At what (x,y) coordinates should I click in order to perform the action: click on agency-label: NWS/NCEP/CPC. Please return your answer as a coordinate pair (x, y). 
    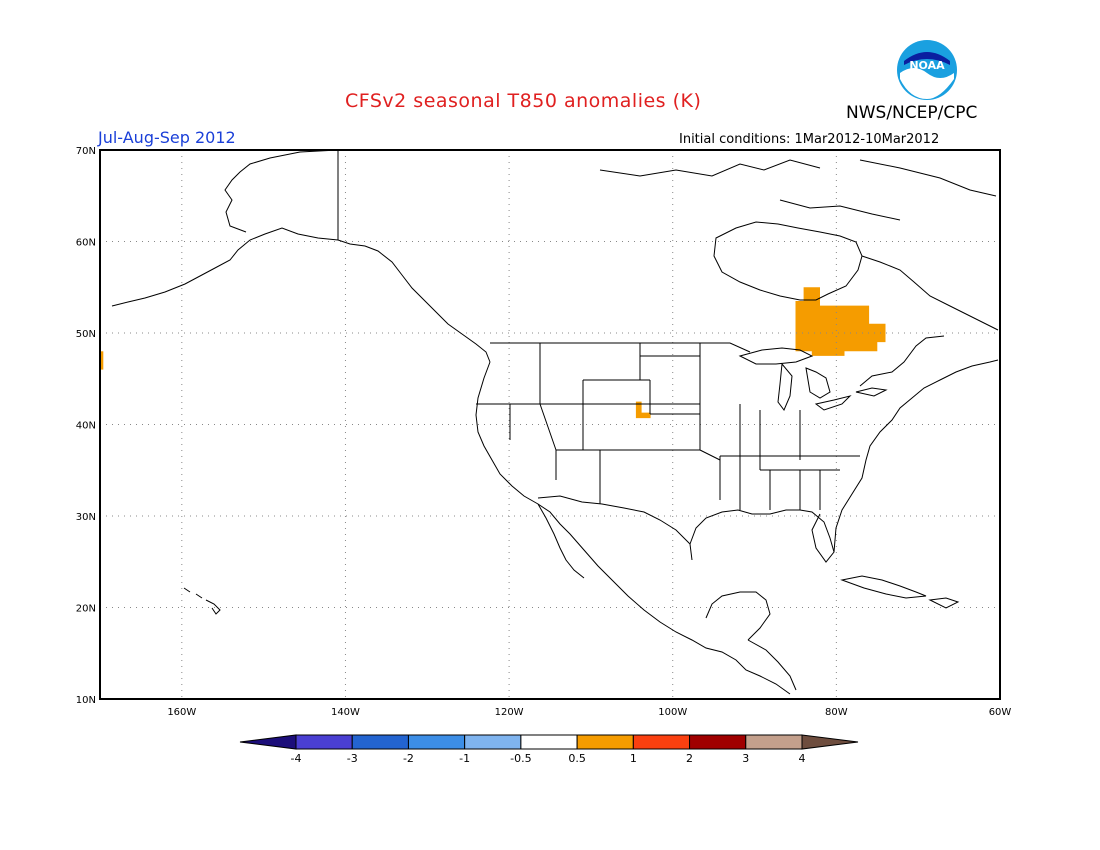
    Looking at the image, I should click on (912, 113).